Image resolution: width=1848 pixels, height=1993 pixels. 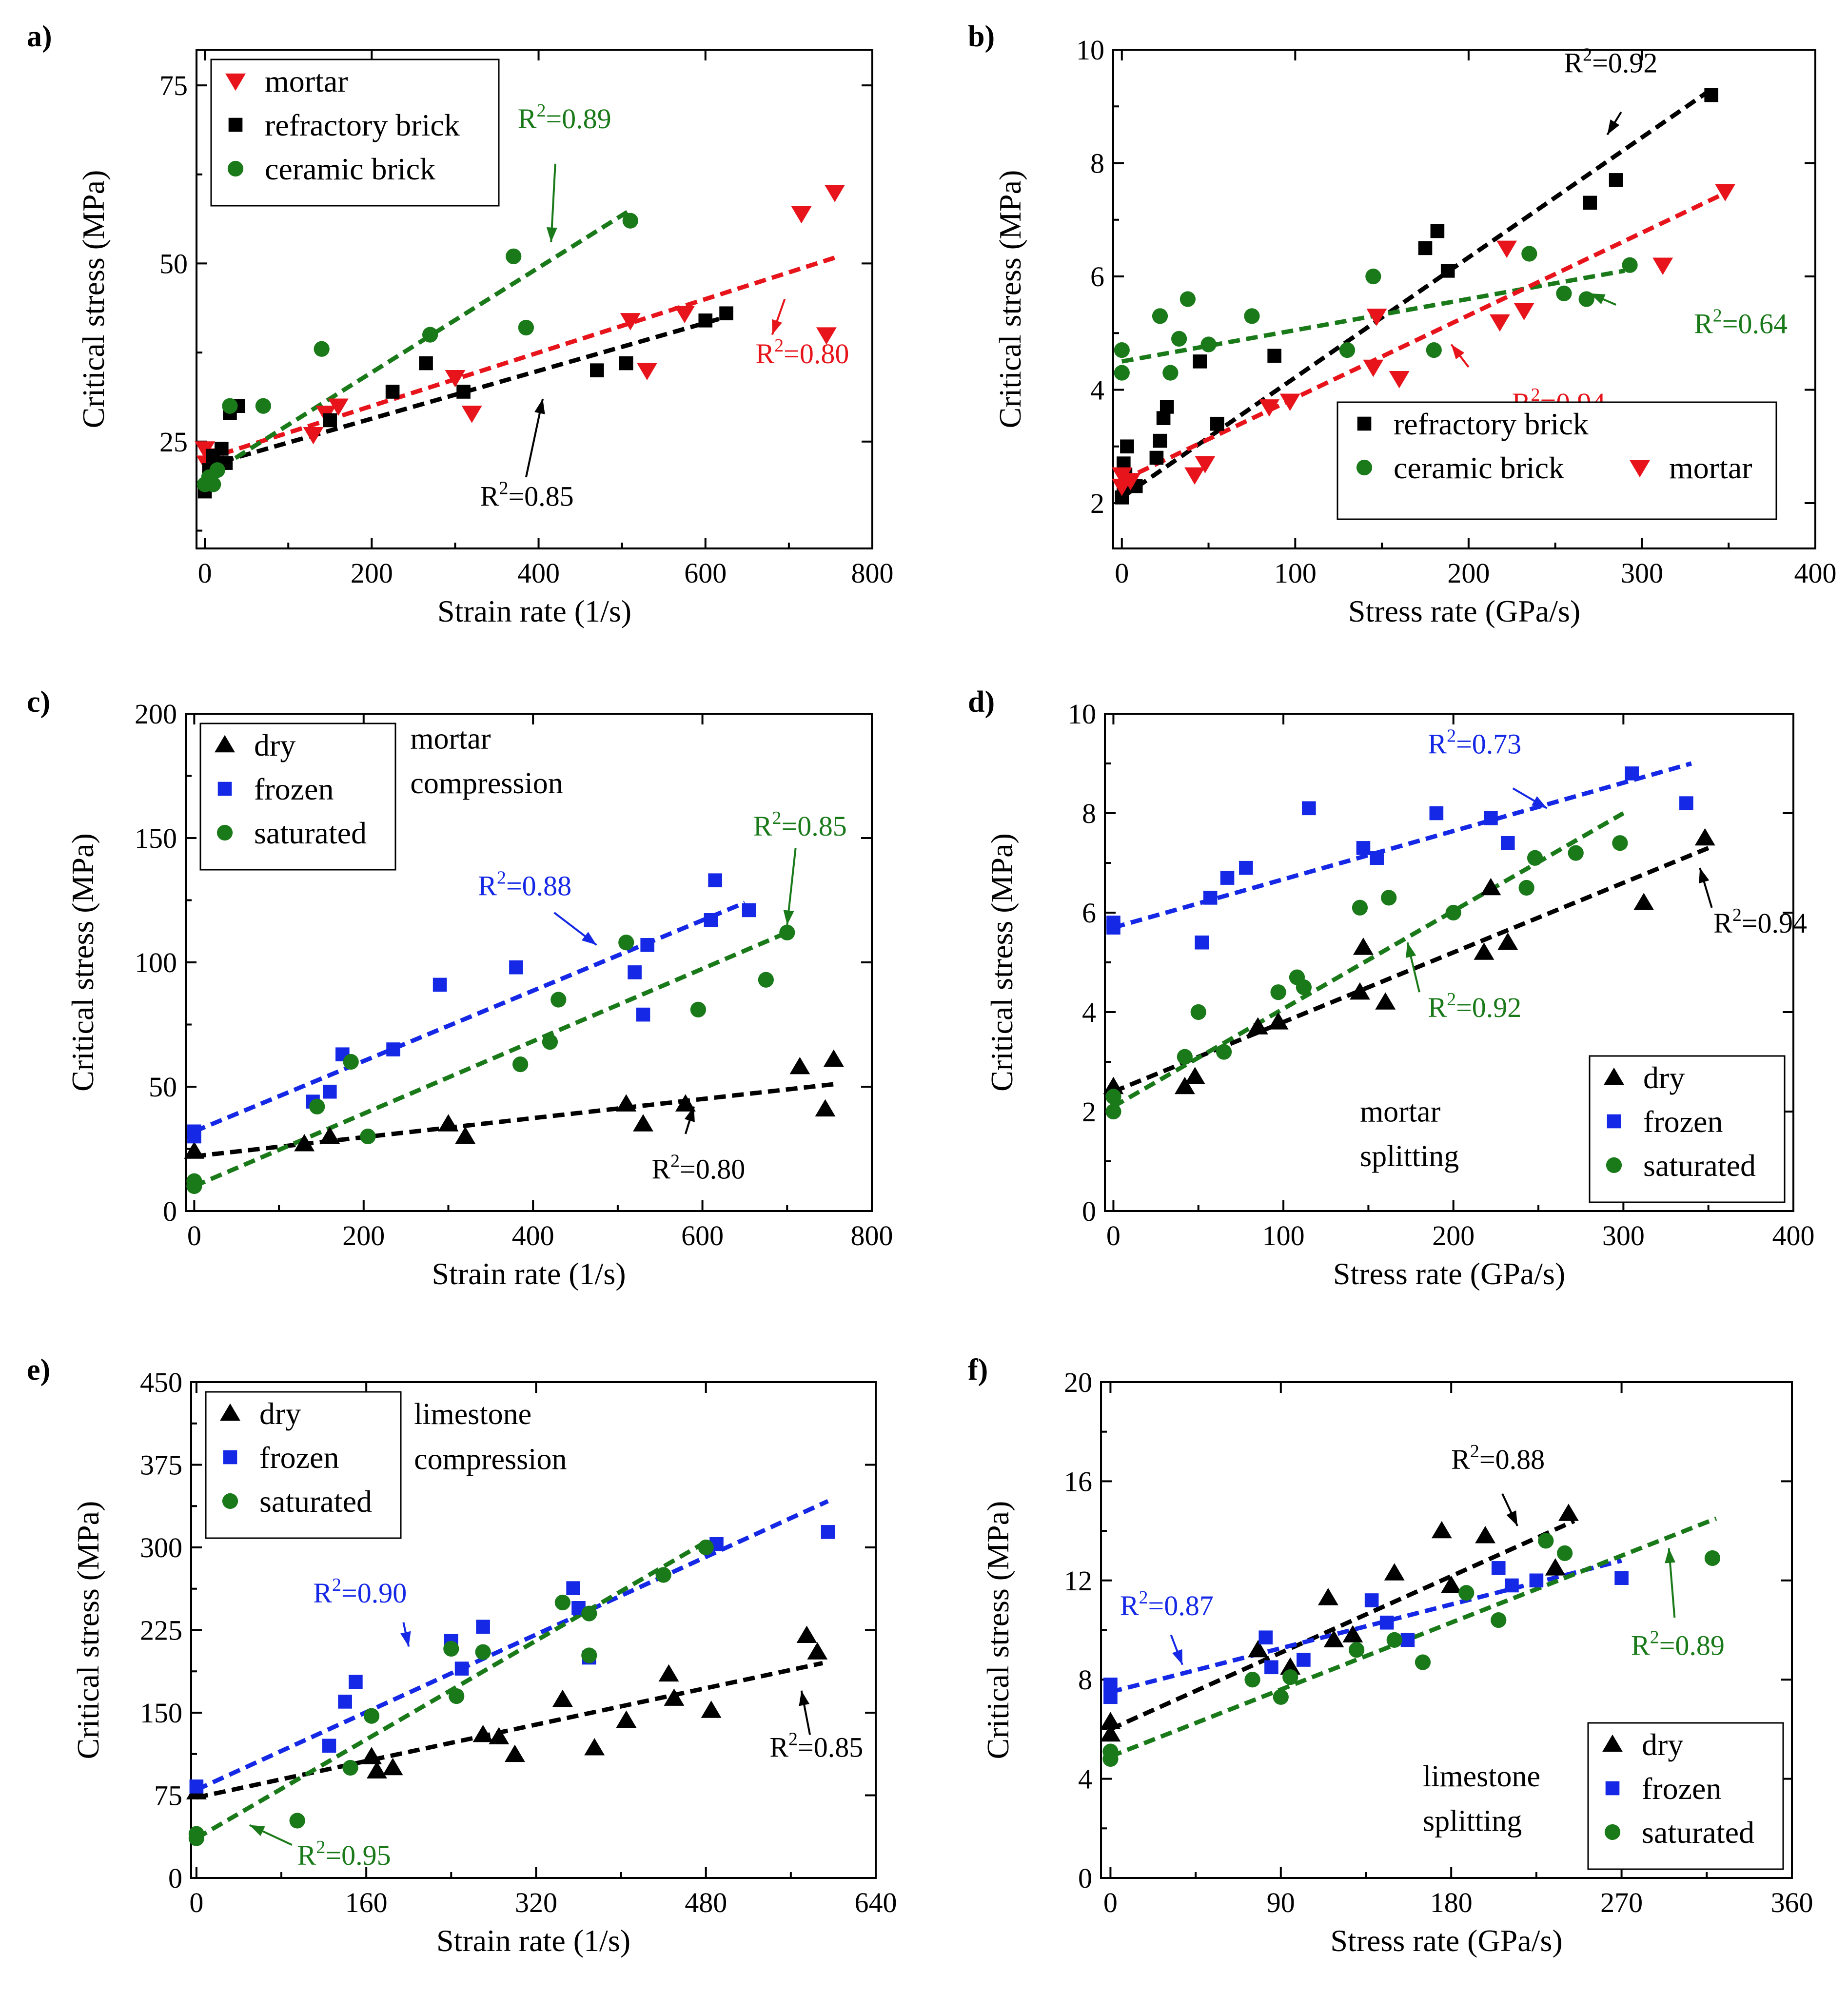 What do you see at coordinates (564, 118) in the screenshot?
I see `r2-label-green: R2=0.89` at bounding box center [564, 118].